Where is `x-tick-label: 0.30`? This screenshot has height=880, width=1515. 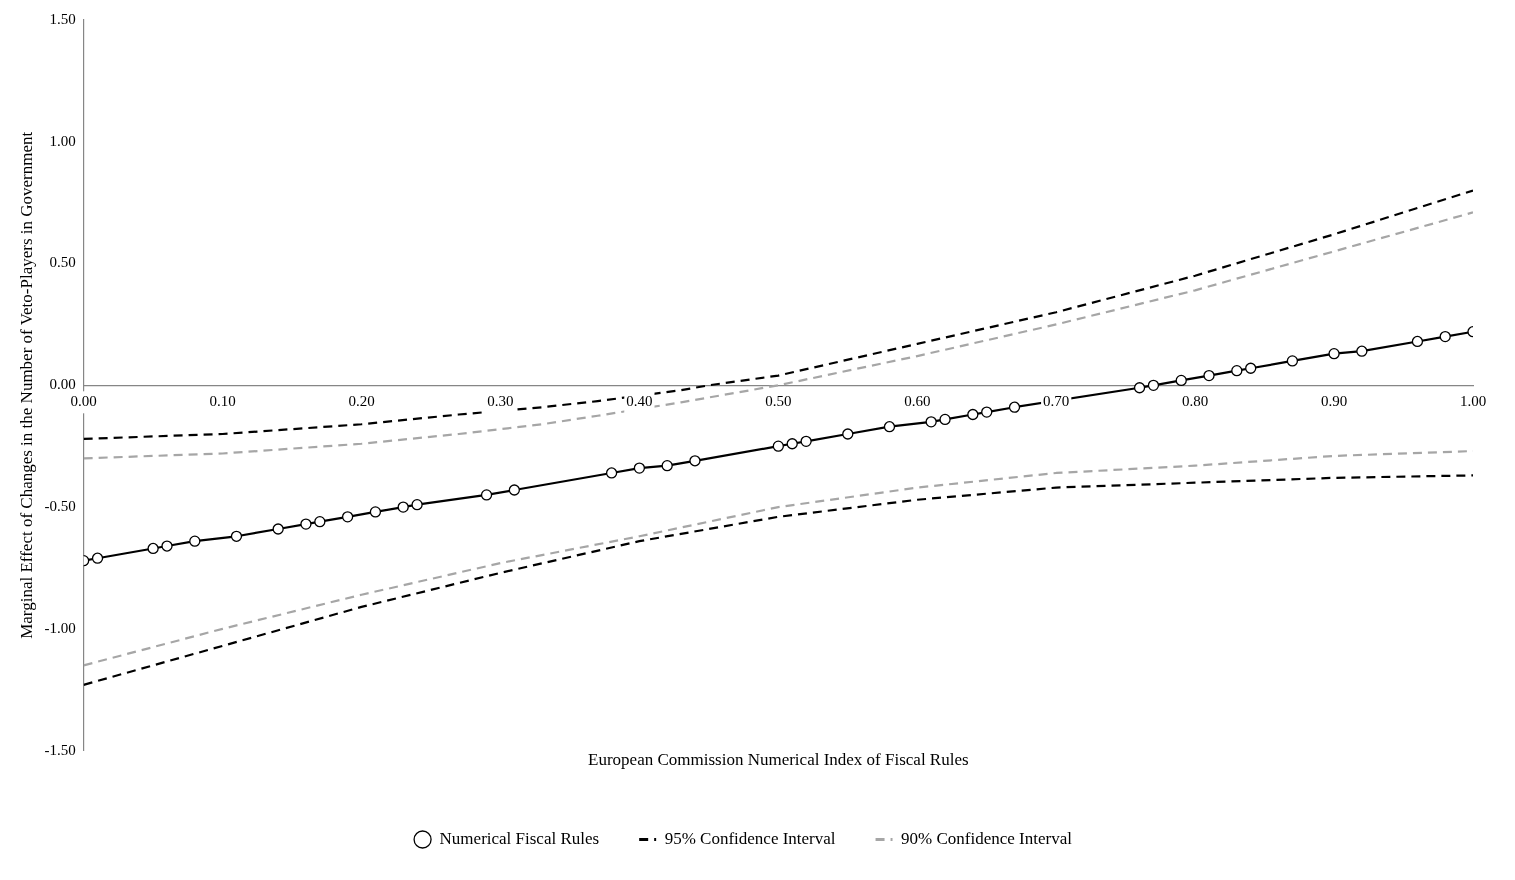 x-tick-label: 0.30 is located at coordinates (500, 401).